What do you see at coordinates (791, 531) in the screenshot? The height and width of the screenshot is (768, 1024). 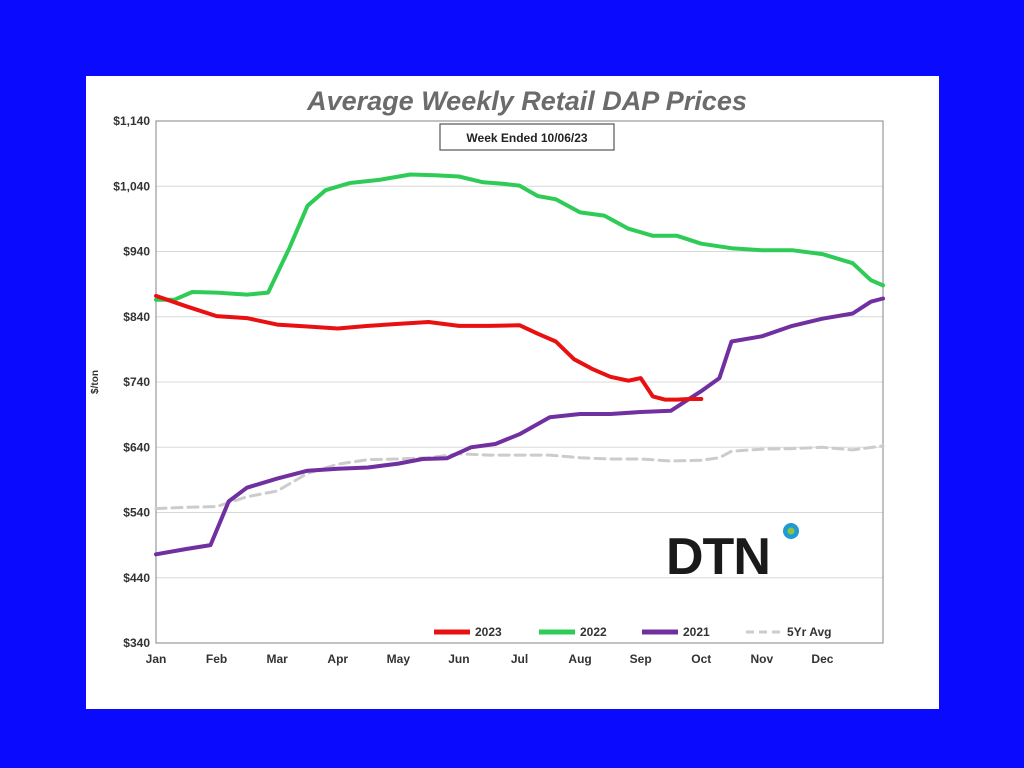 I see `logo-dot-center-icon` at bounding box center [791, 531].